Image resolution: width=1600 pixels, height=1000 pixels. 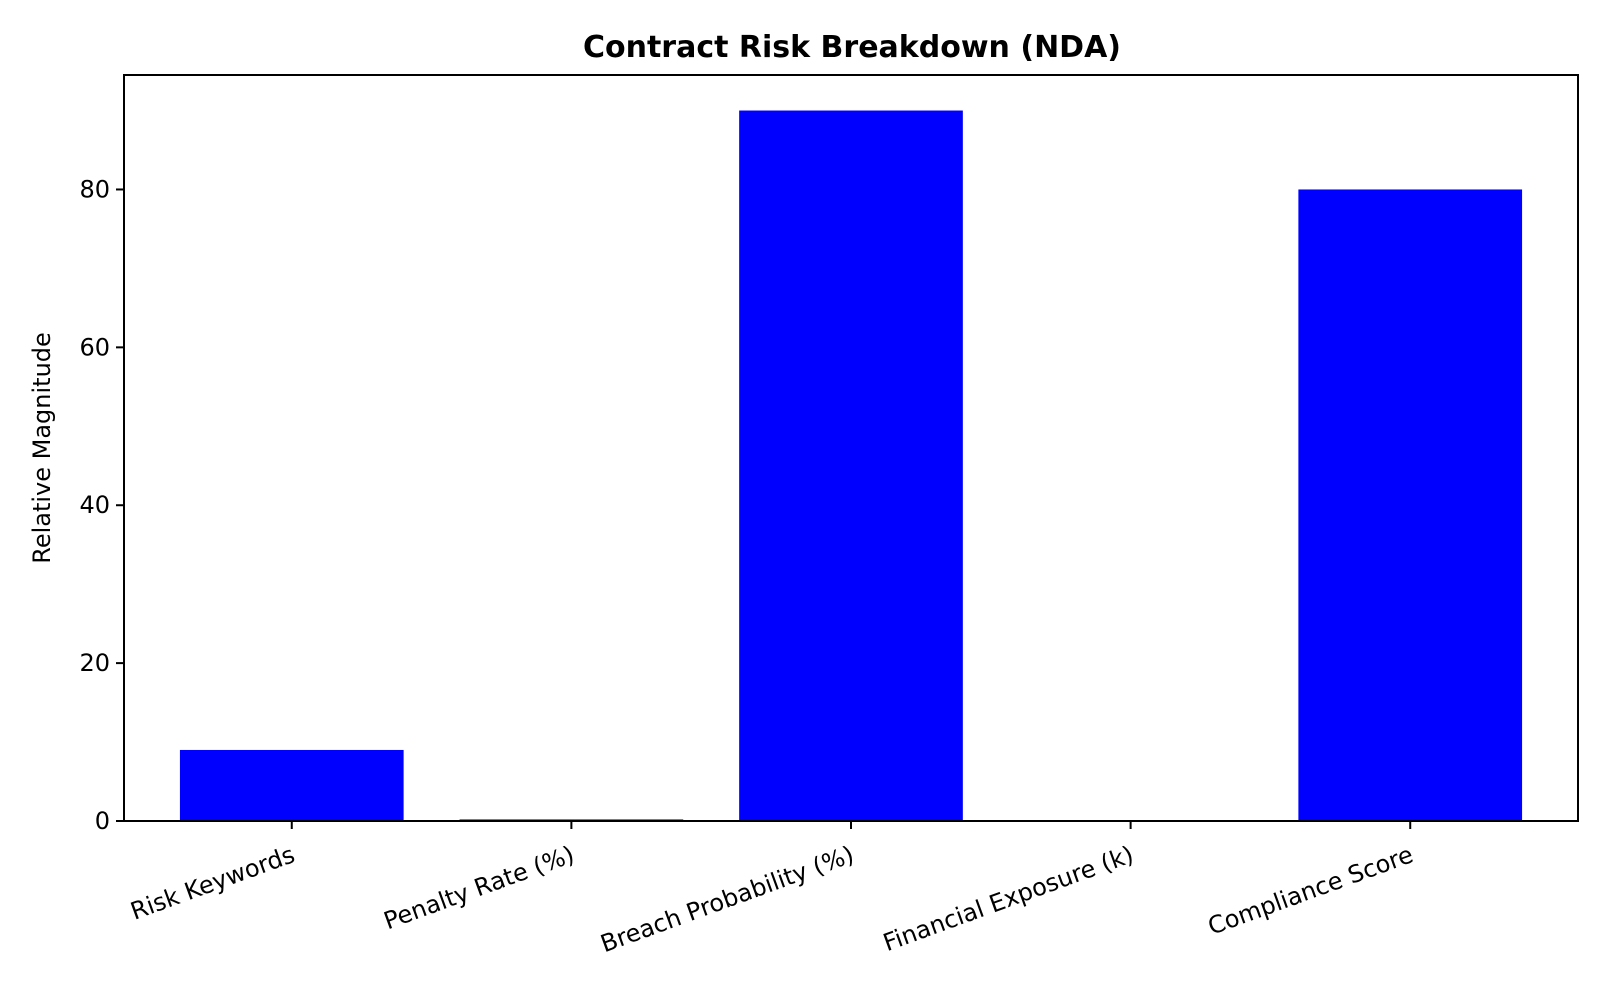 What do you see at coordinates (42, 448) in the screenshot?
I see `y-axis-label: Relative Magnitude` at bounding box center [42, 448].